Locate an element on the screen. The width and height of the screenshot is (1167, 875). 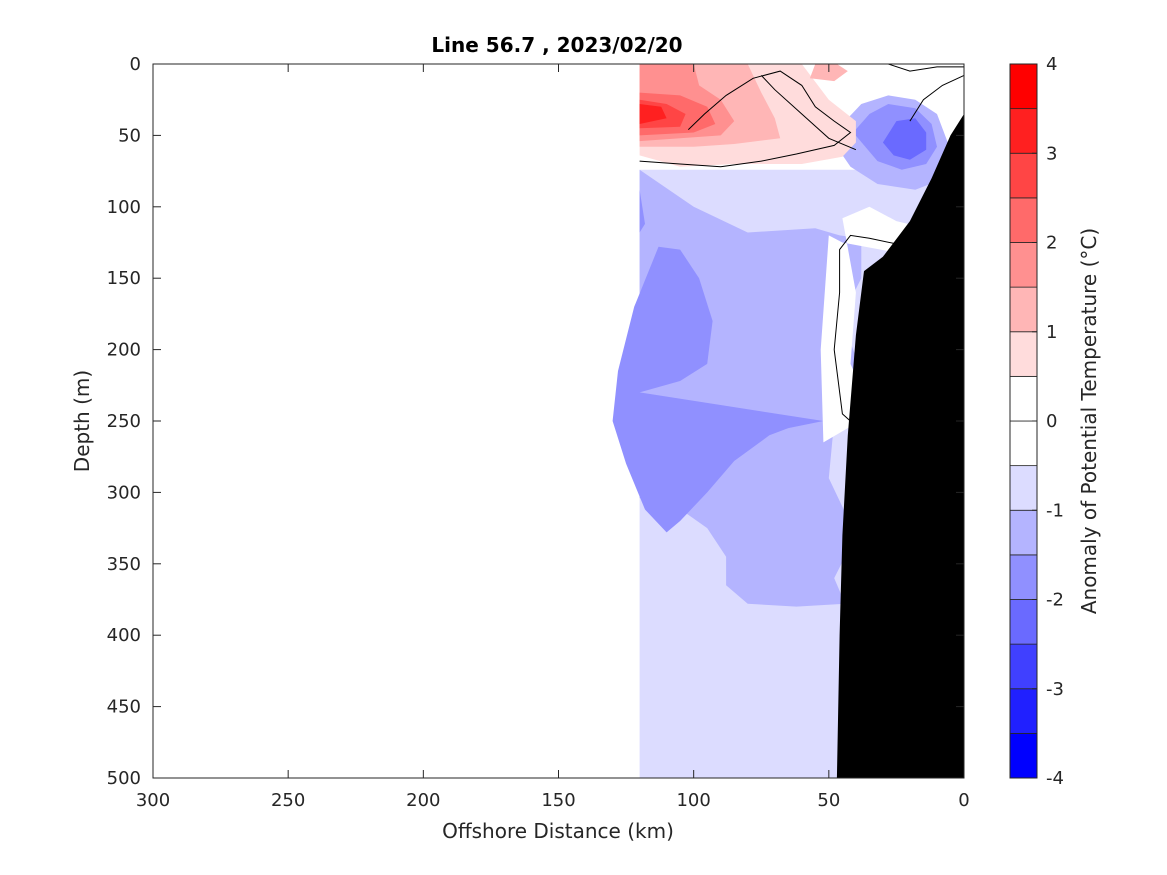
x-tick-label: 150 is located at coordinates (558, 800).